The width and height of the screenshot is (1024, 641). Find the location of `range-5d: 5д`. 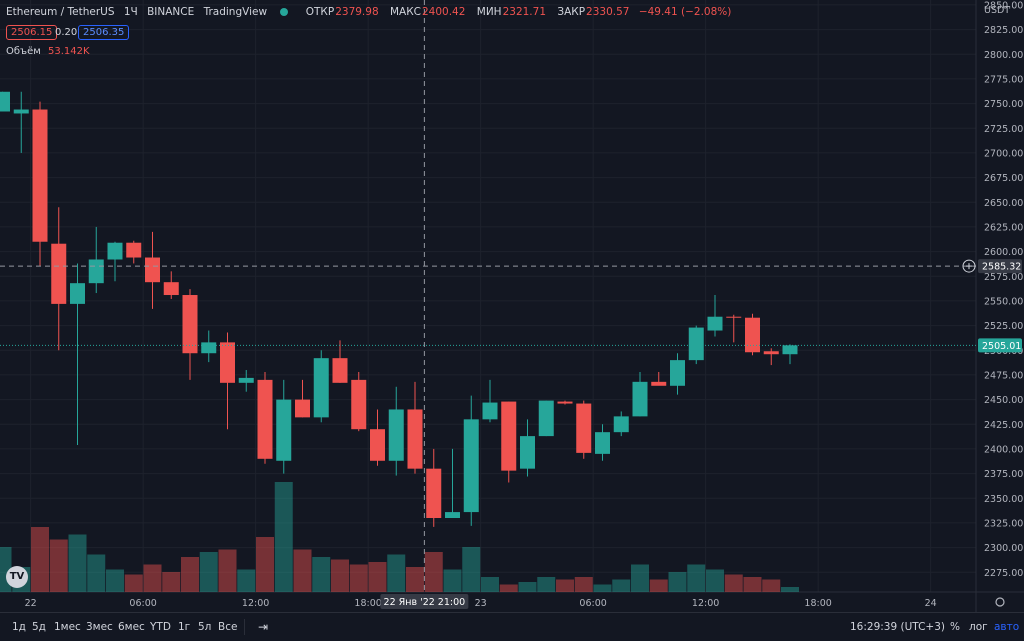

range-5d: 5д is located at coordinates (39, 627).